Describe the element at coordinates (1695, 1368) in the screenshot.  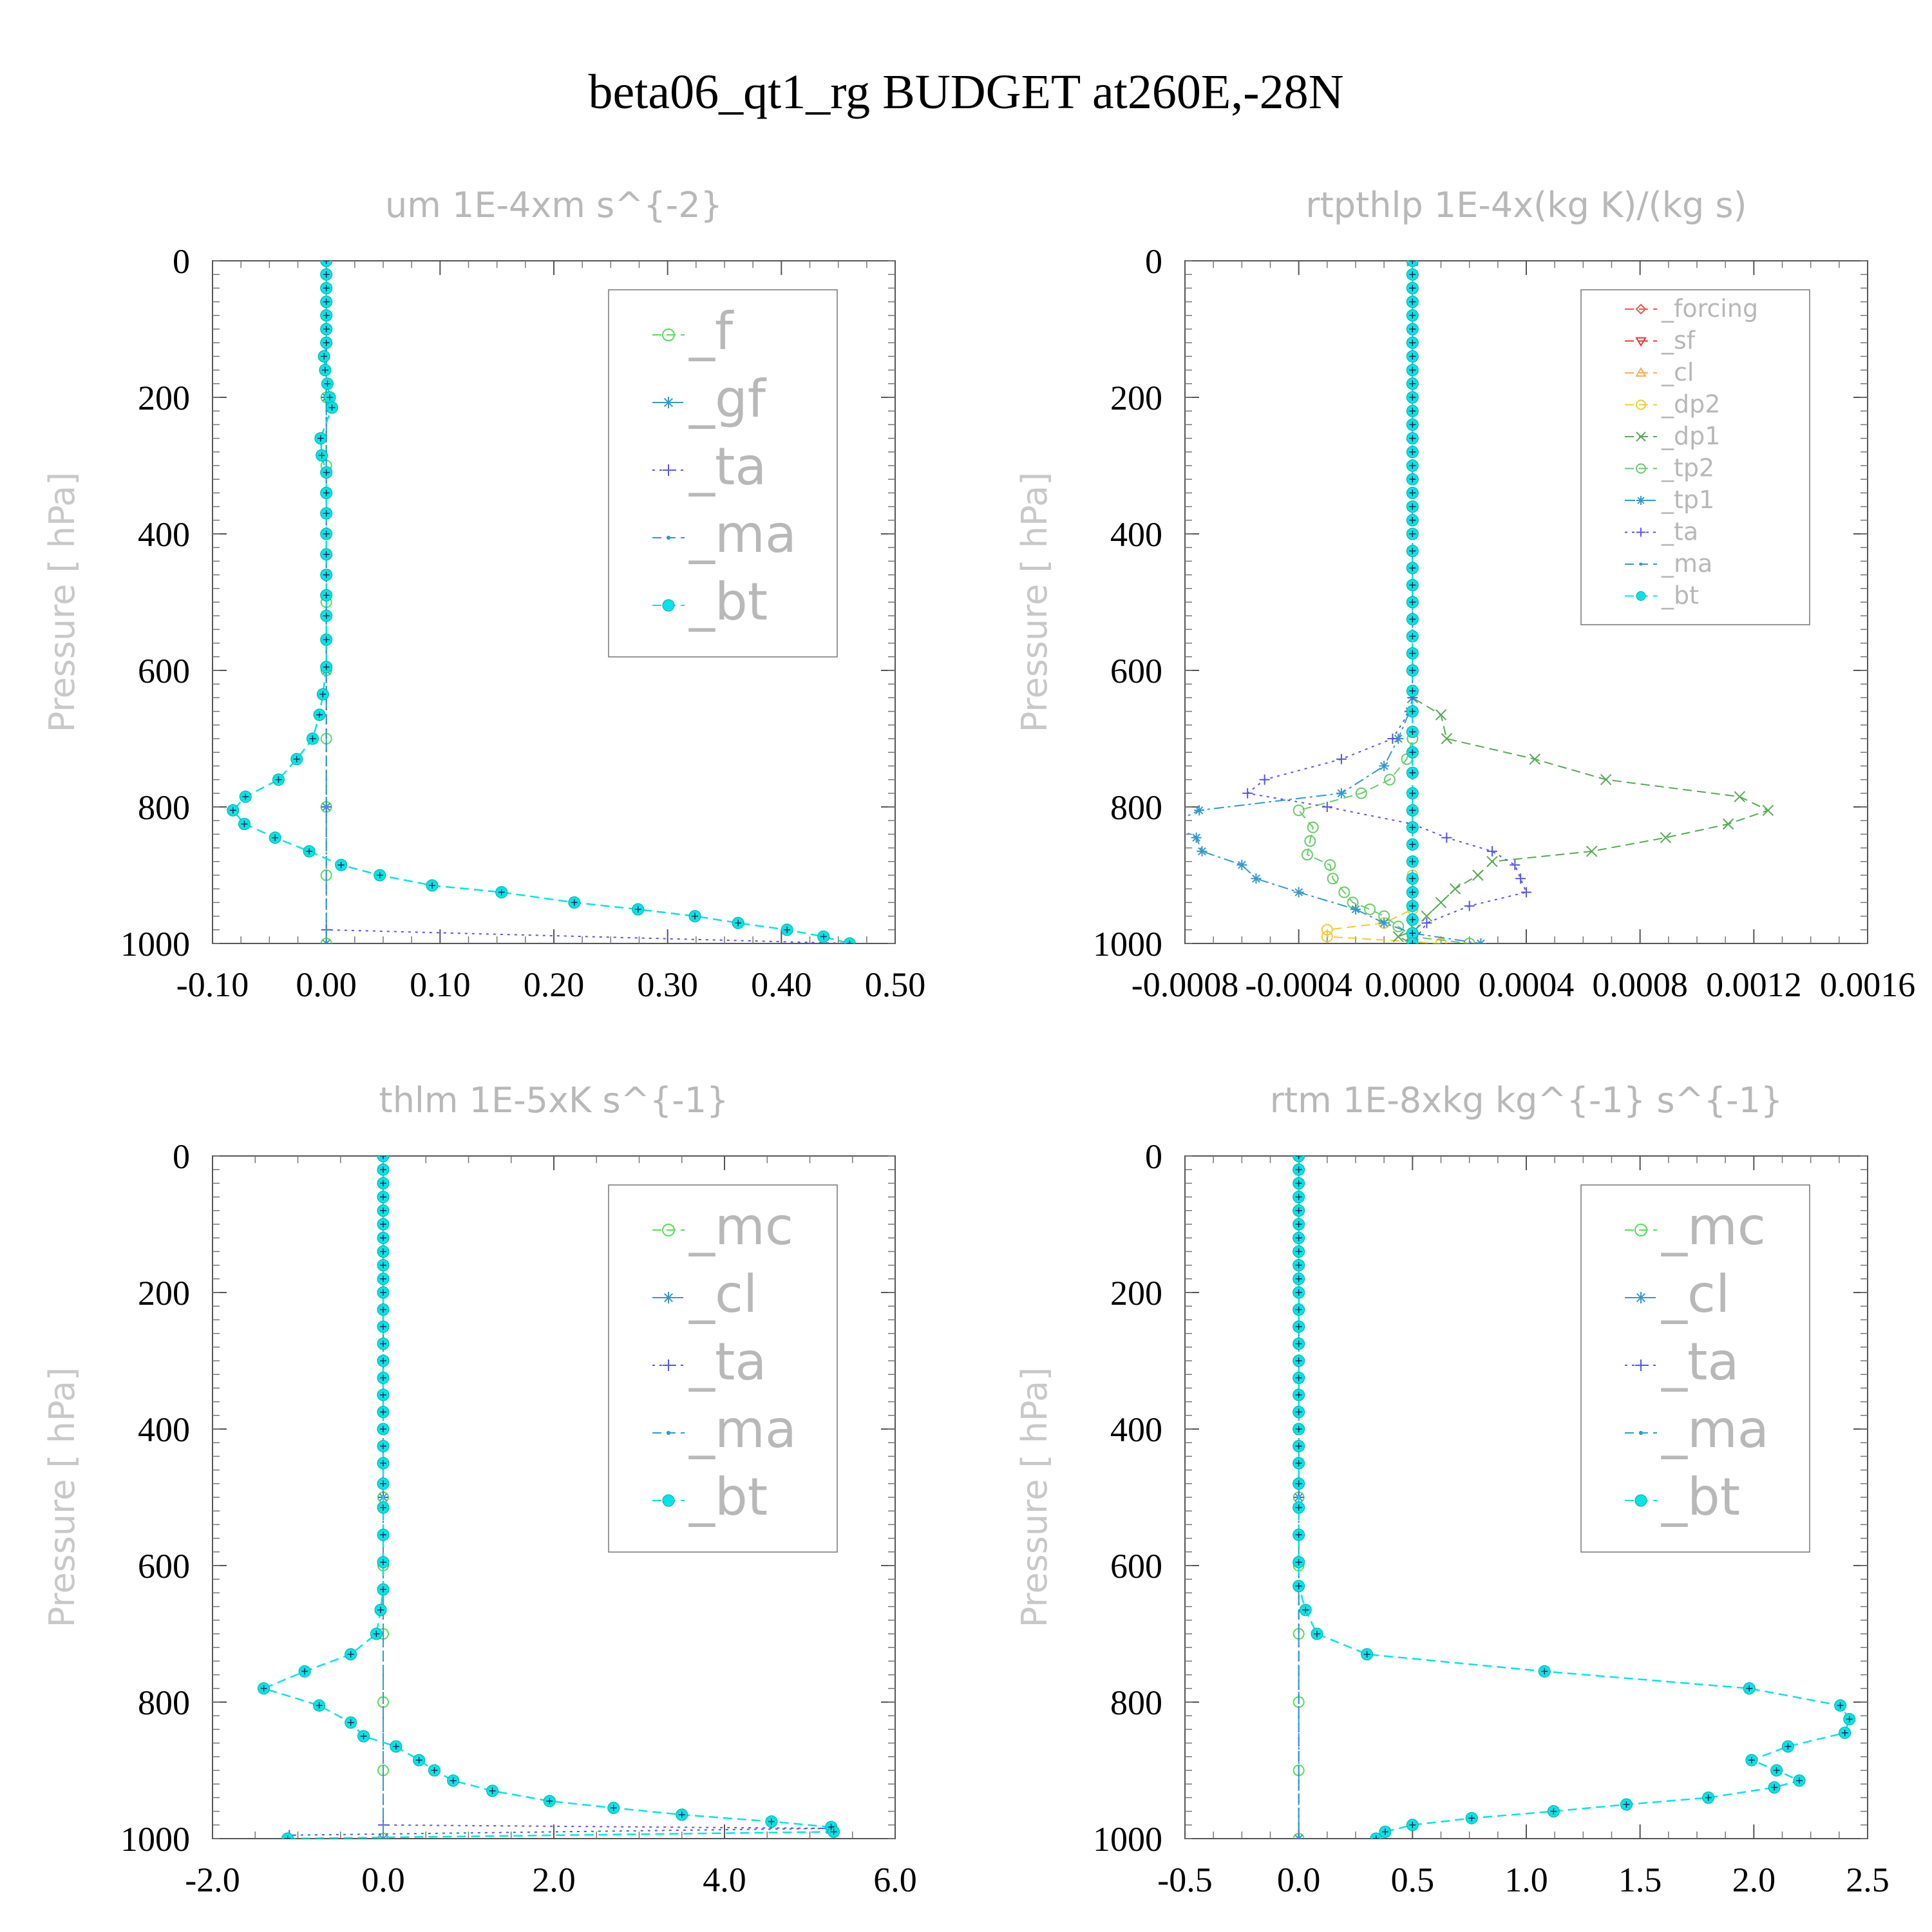
I see `legend: _mc _cl _ta _ma _bt` at that location.